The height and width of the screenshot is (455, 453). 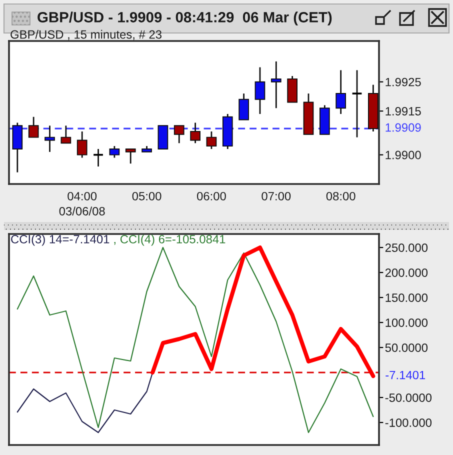 I want to click on text: CCI(3) 14=-7.1401, so click(x=60, y=240).